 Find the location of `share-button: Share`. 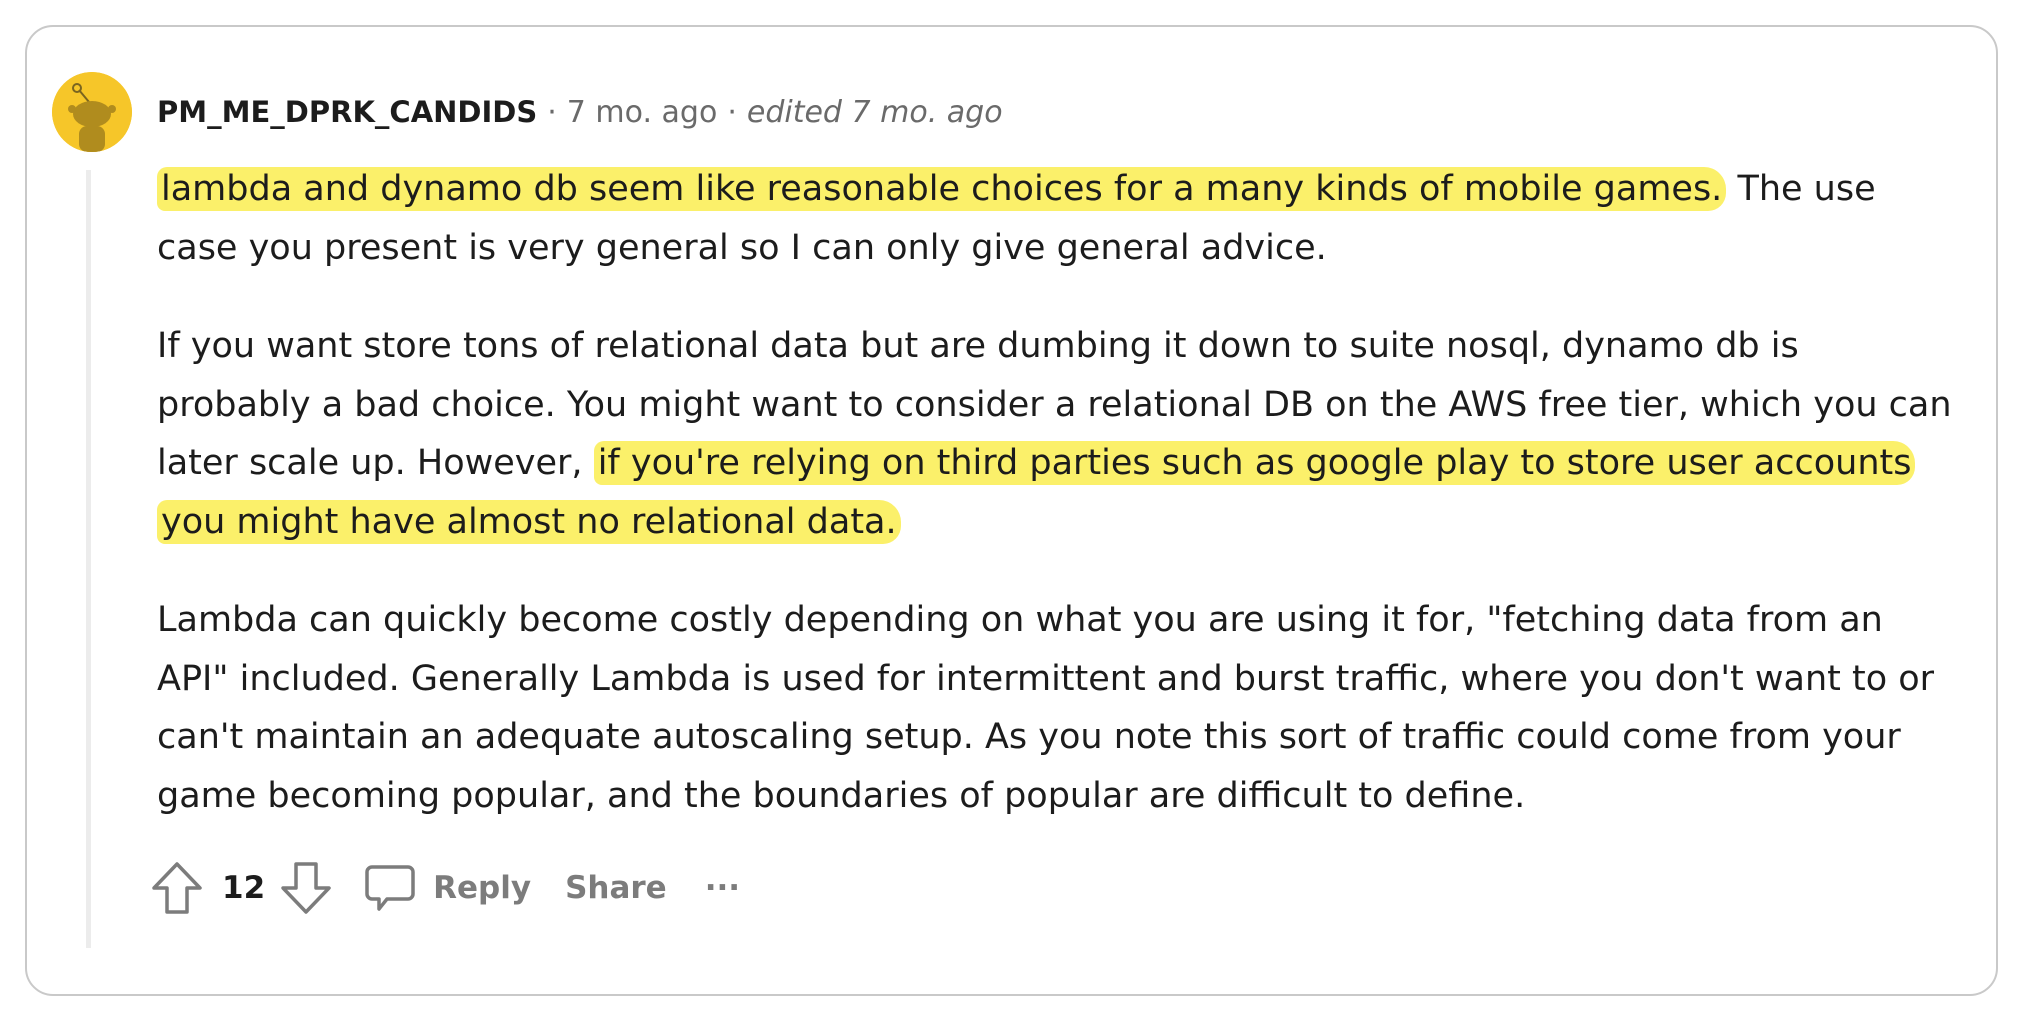

share-button: Share is located at coordinates (616, 888).